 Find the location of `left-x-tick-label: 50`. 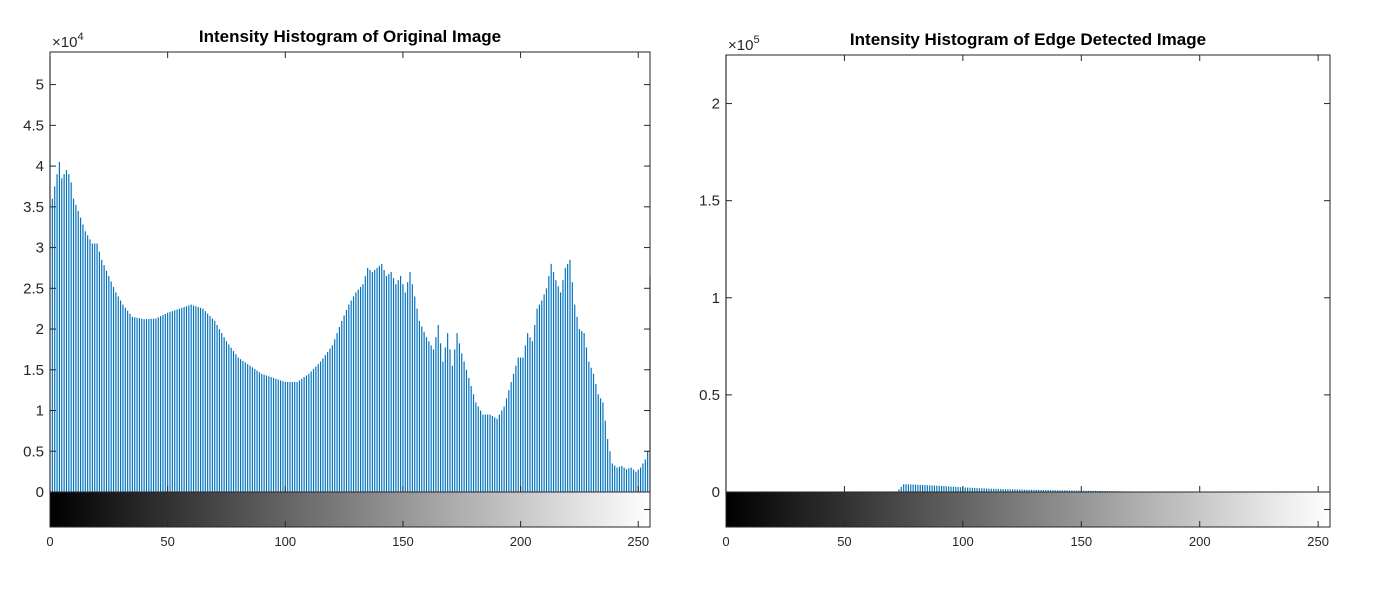

left-x-tick-label: 50 is located at coordinates (167, 541).